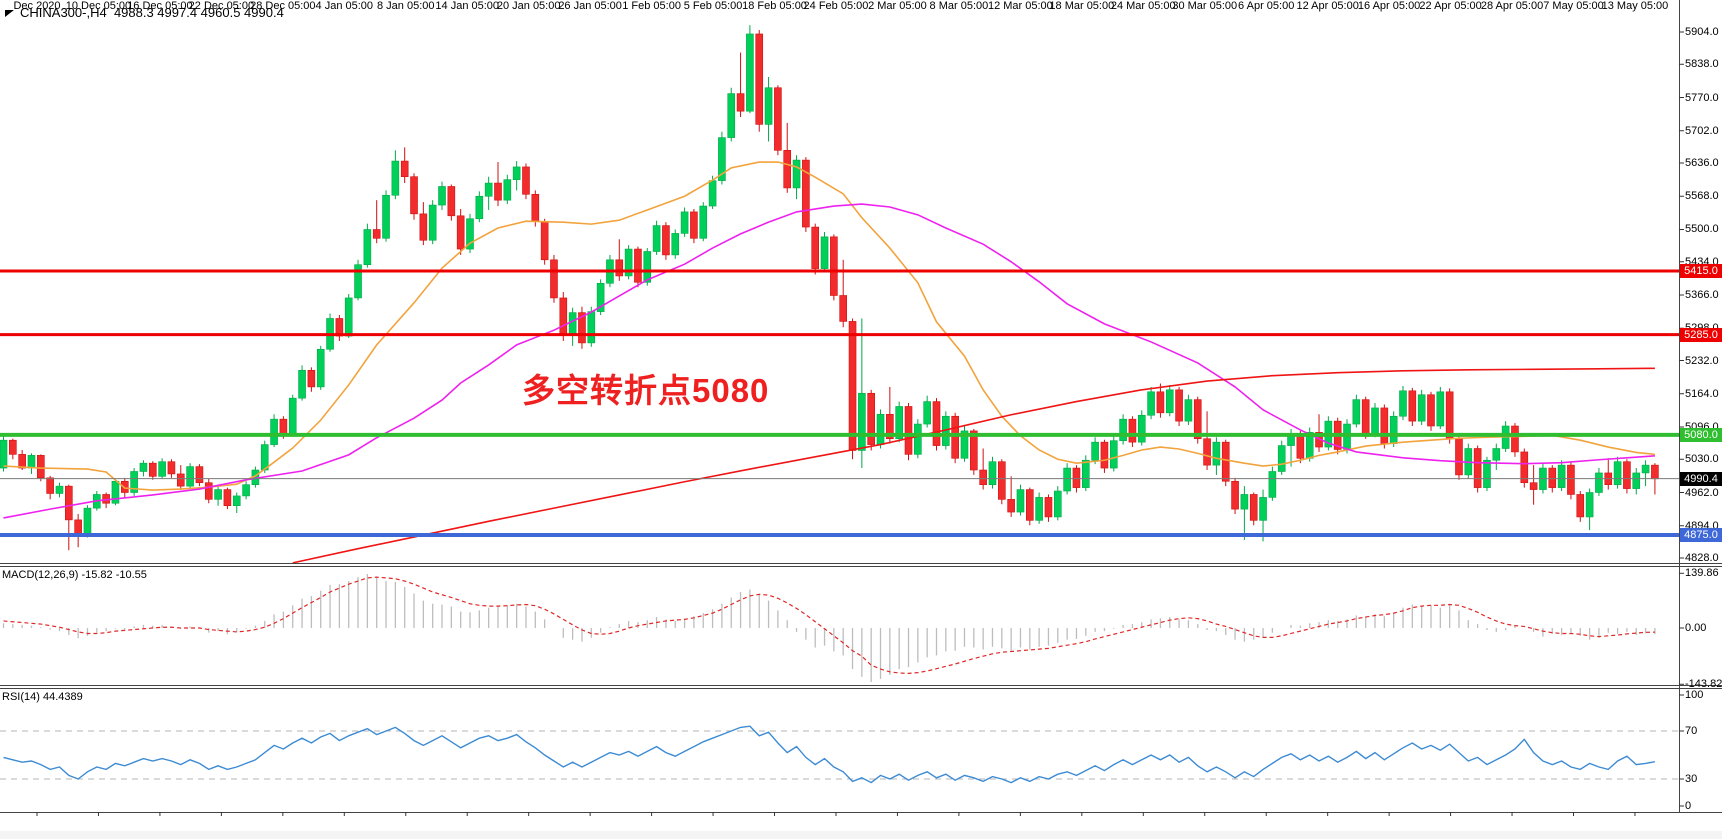 The height and width of the screenshot is (839, 1722). Describe the element at coordinates (1573, 6) in the screenshot. I see `time-tick-label: 7 May 05:00` at that location.